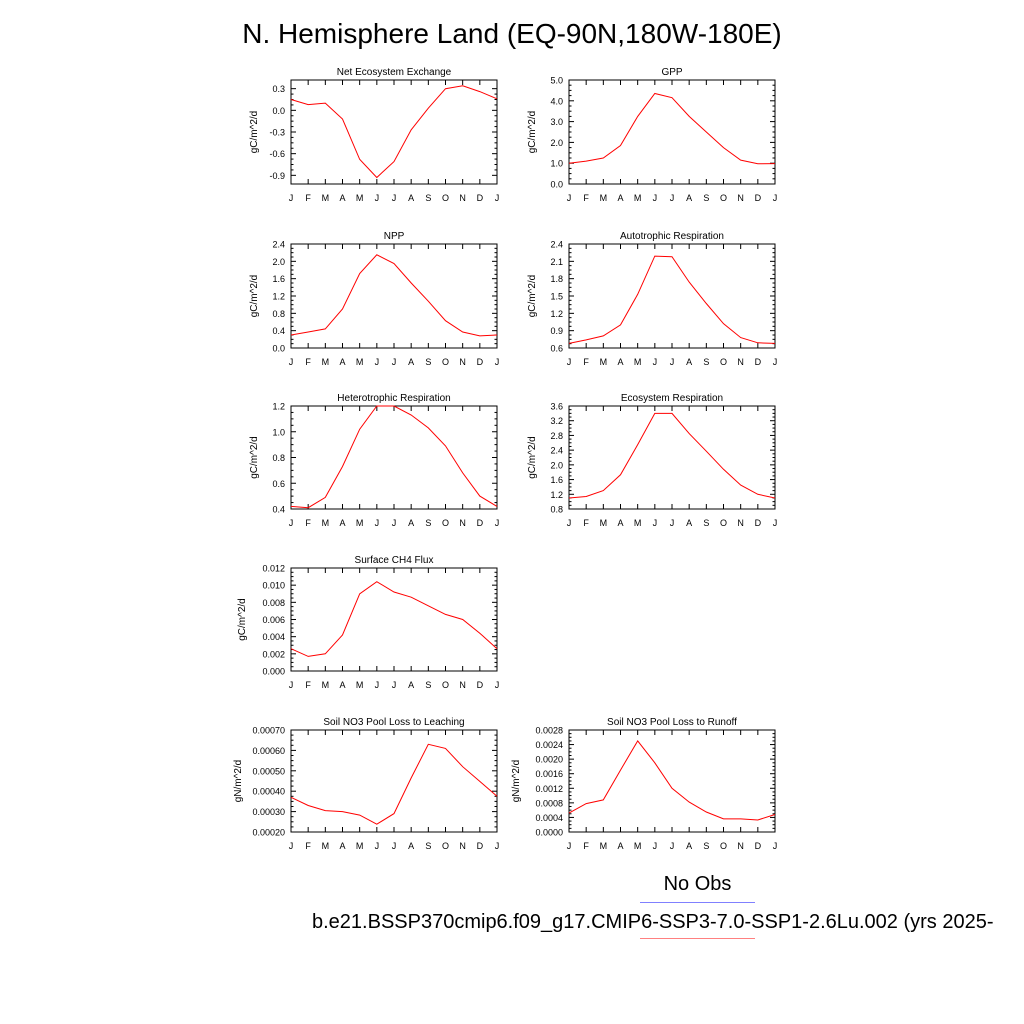 This screenshot has width=1024, height=1024. Describe the element at coordinates (556, 331) in the screenshot. I see `y-tick-label: 0.9` at that location.